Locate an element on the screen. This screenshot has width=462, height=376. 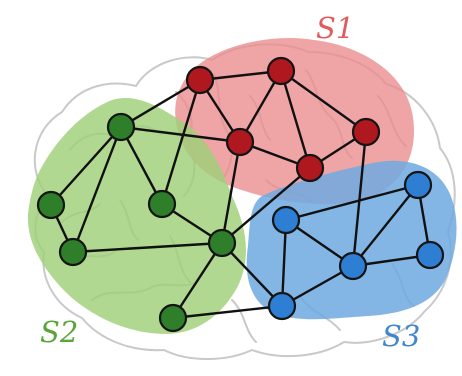
label-s3: S3 is located at coordinates (401, 336).